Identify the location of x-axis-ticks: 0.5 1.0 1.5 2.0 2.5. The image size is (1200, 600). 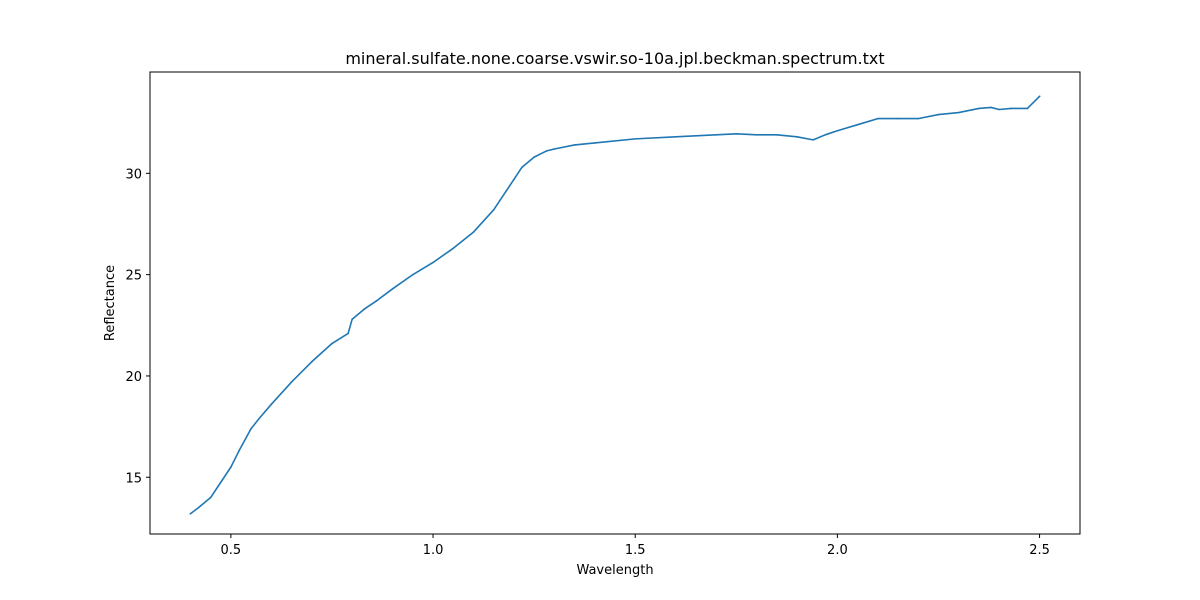
(635, 546).